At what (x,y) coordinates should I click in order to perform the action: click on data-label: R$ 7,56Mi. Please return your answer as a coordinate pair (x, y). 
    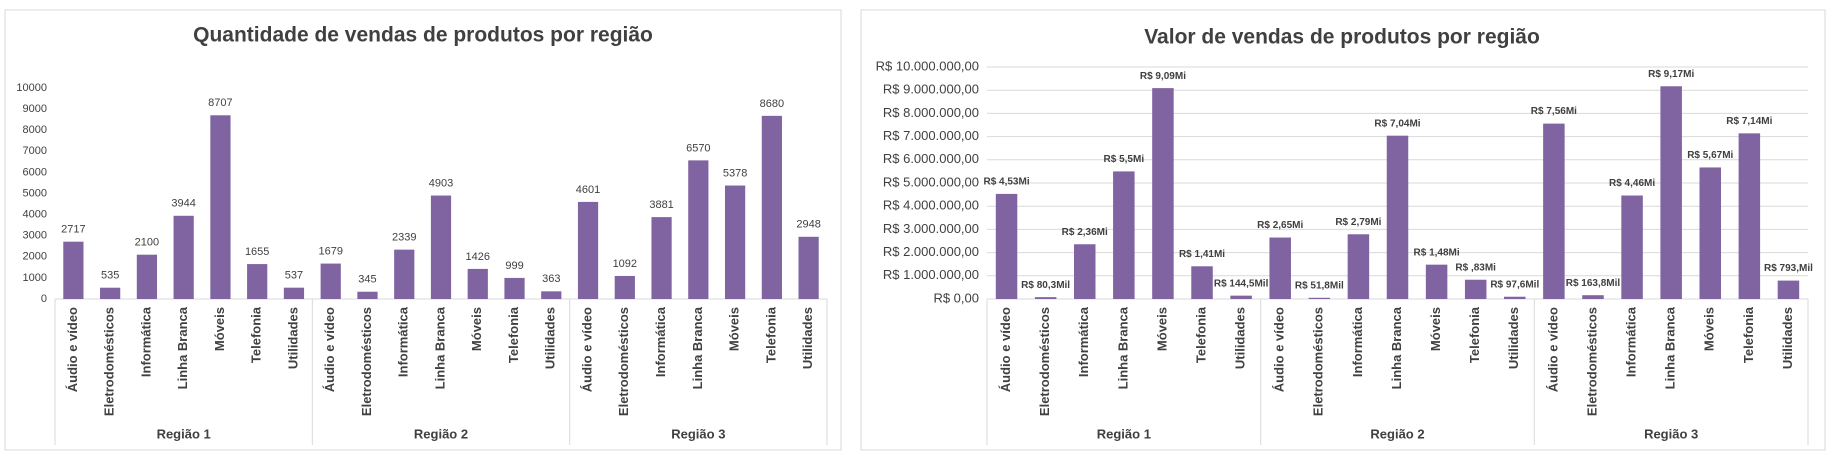
    Looking at the image, I should click on (1554, 111).